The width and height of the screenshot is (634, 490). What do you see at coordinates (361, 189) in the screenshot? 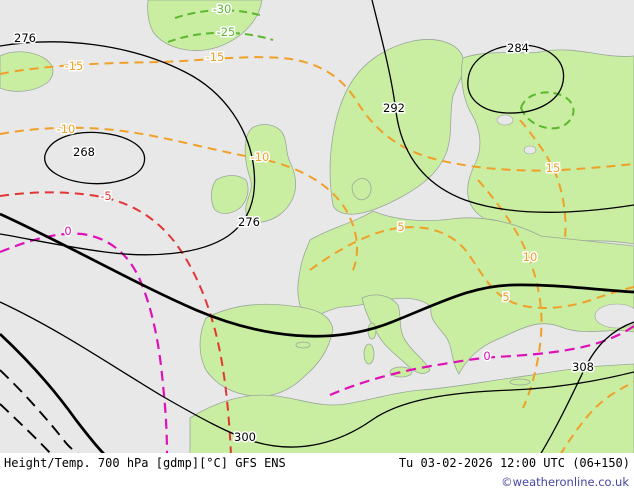
I see `land-denmark` at bounding box center [361, 189].